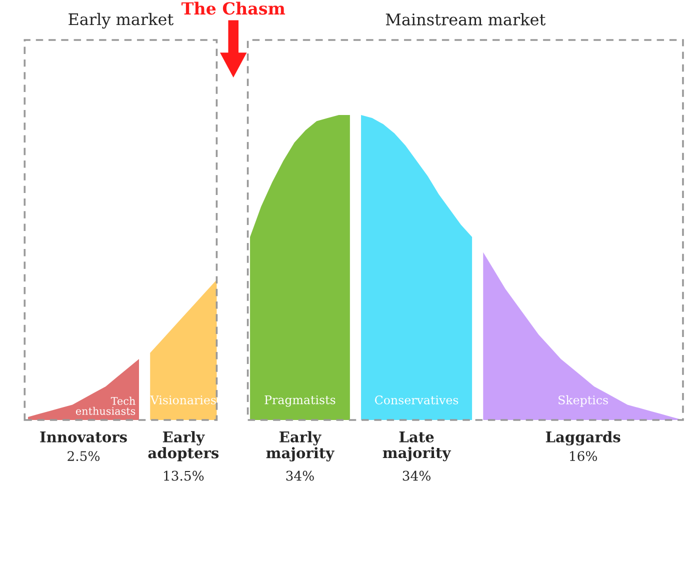 Image resolution: width=686 pixels, height=563 pixels. I want to click on text: Early majority 34%, so click(300, 456).